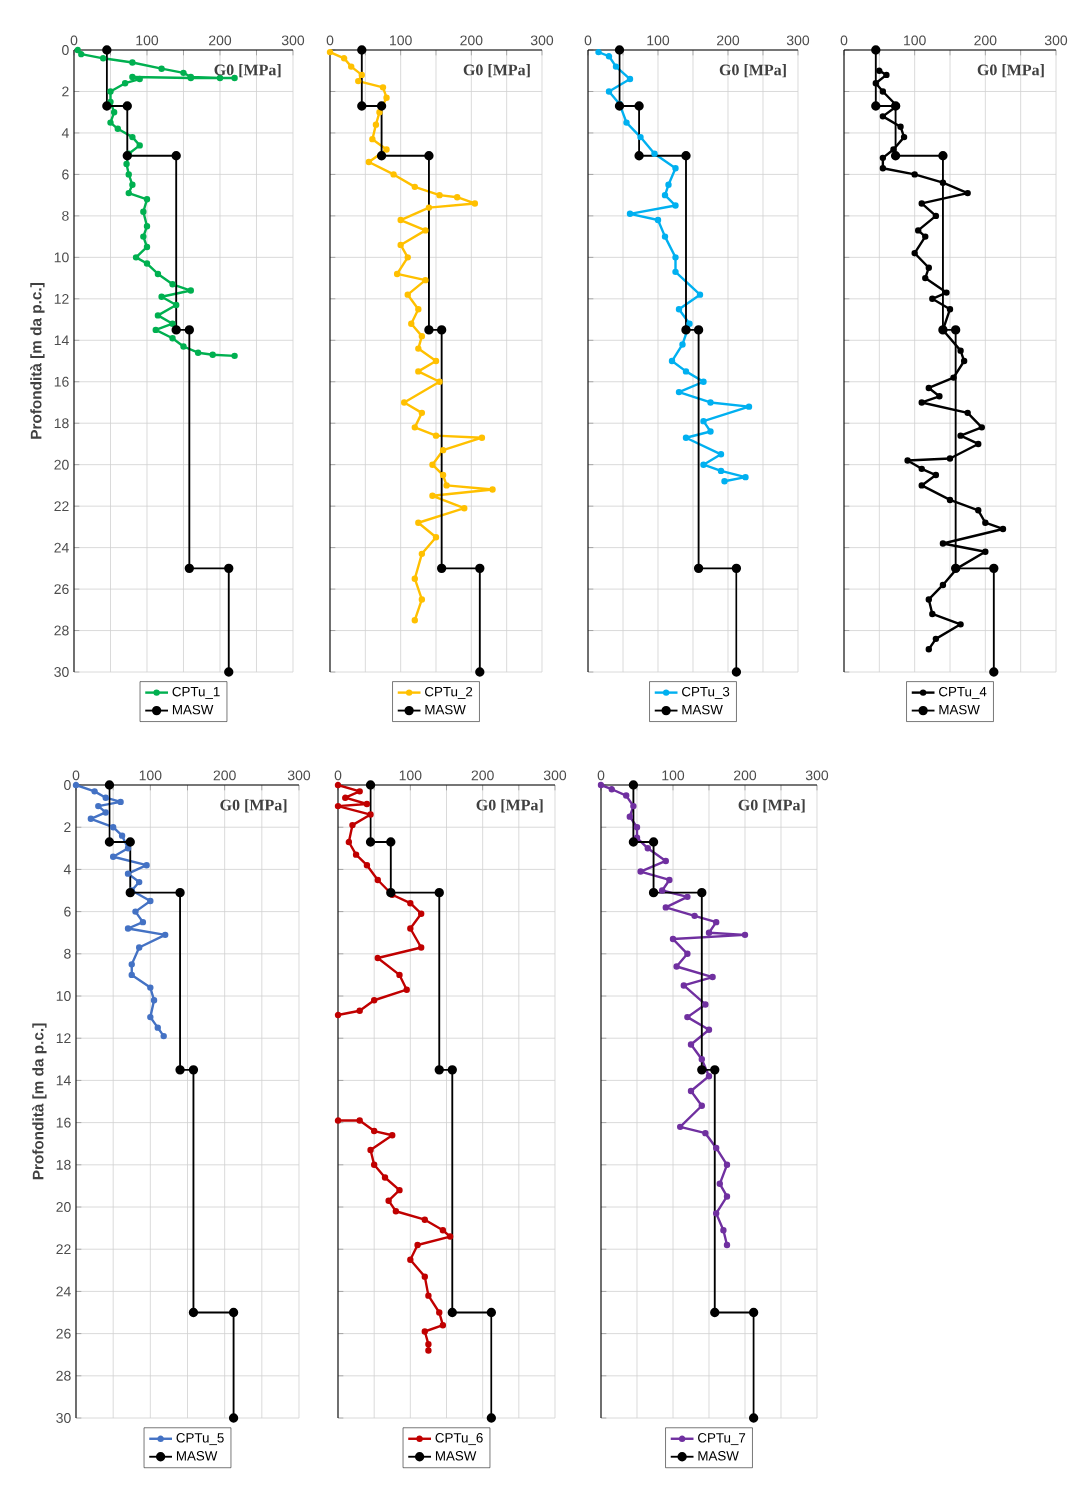  I want to click on legend-label: CPTu_3, so click(706, 692).